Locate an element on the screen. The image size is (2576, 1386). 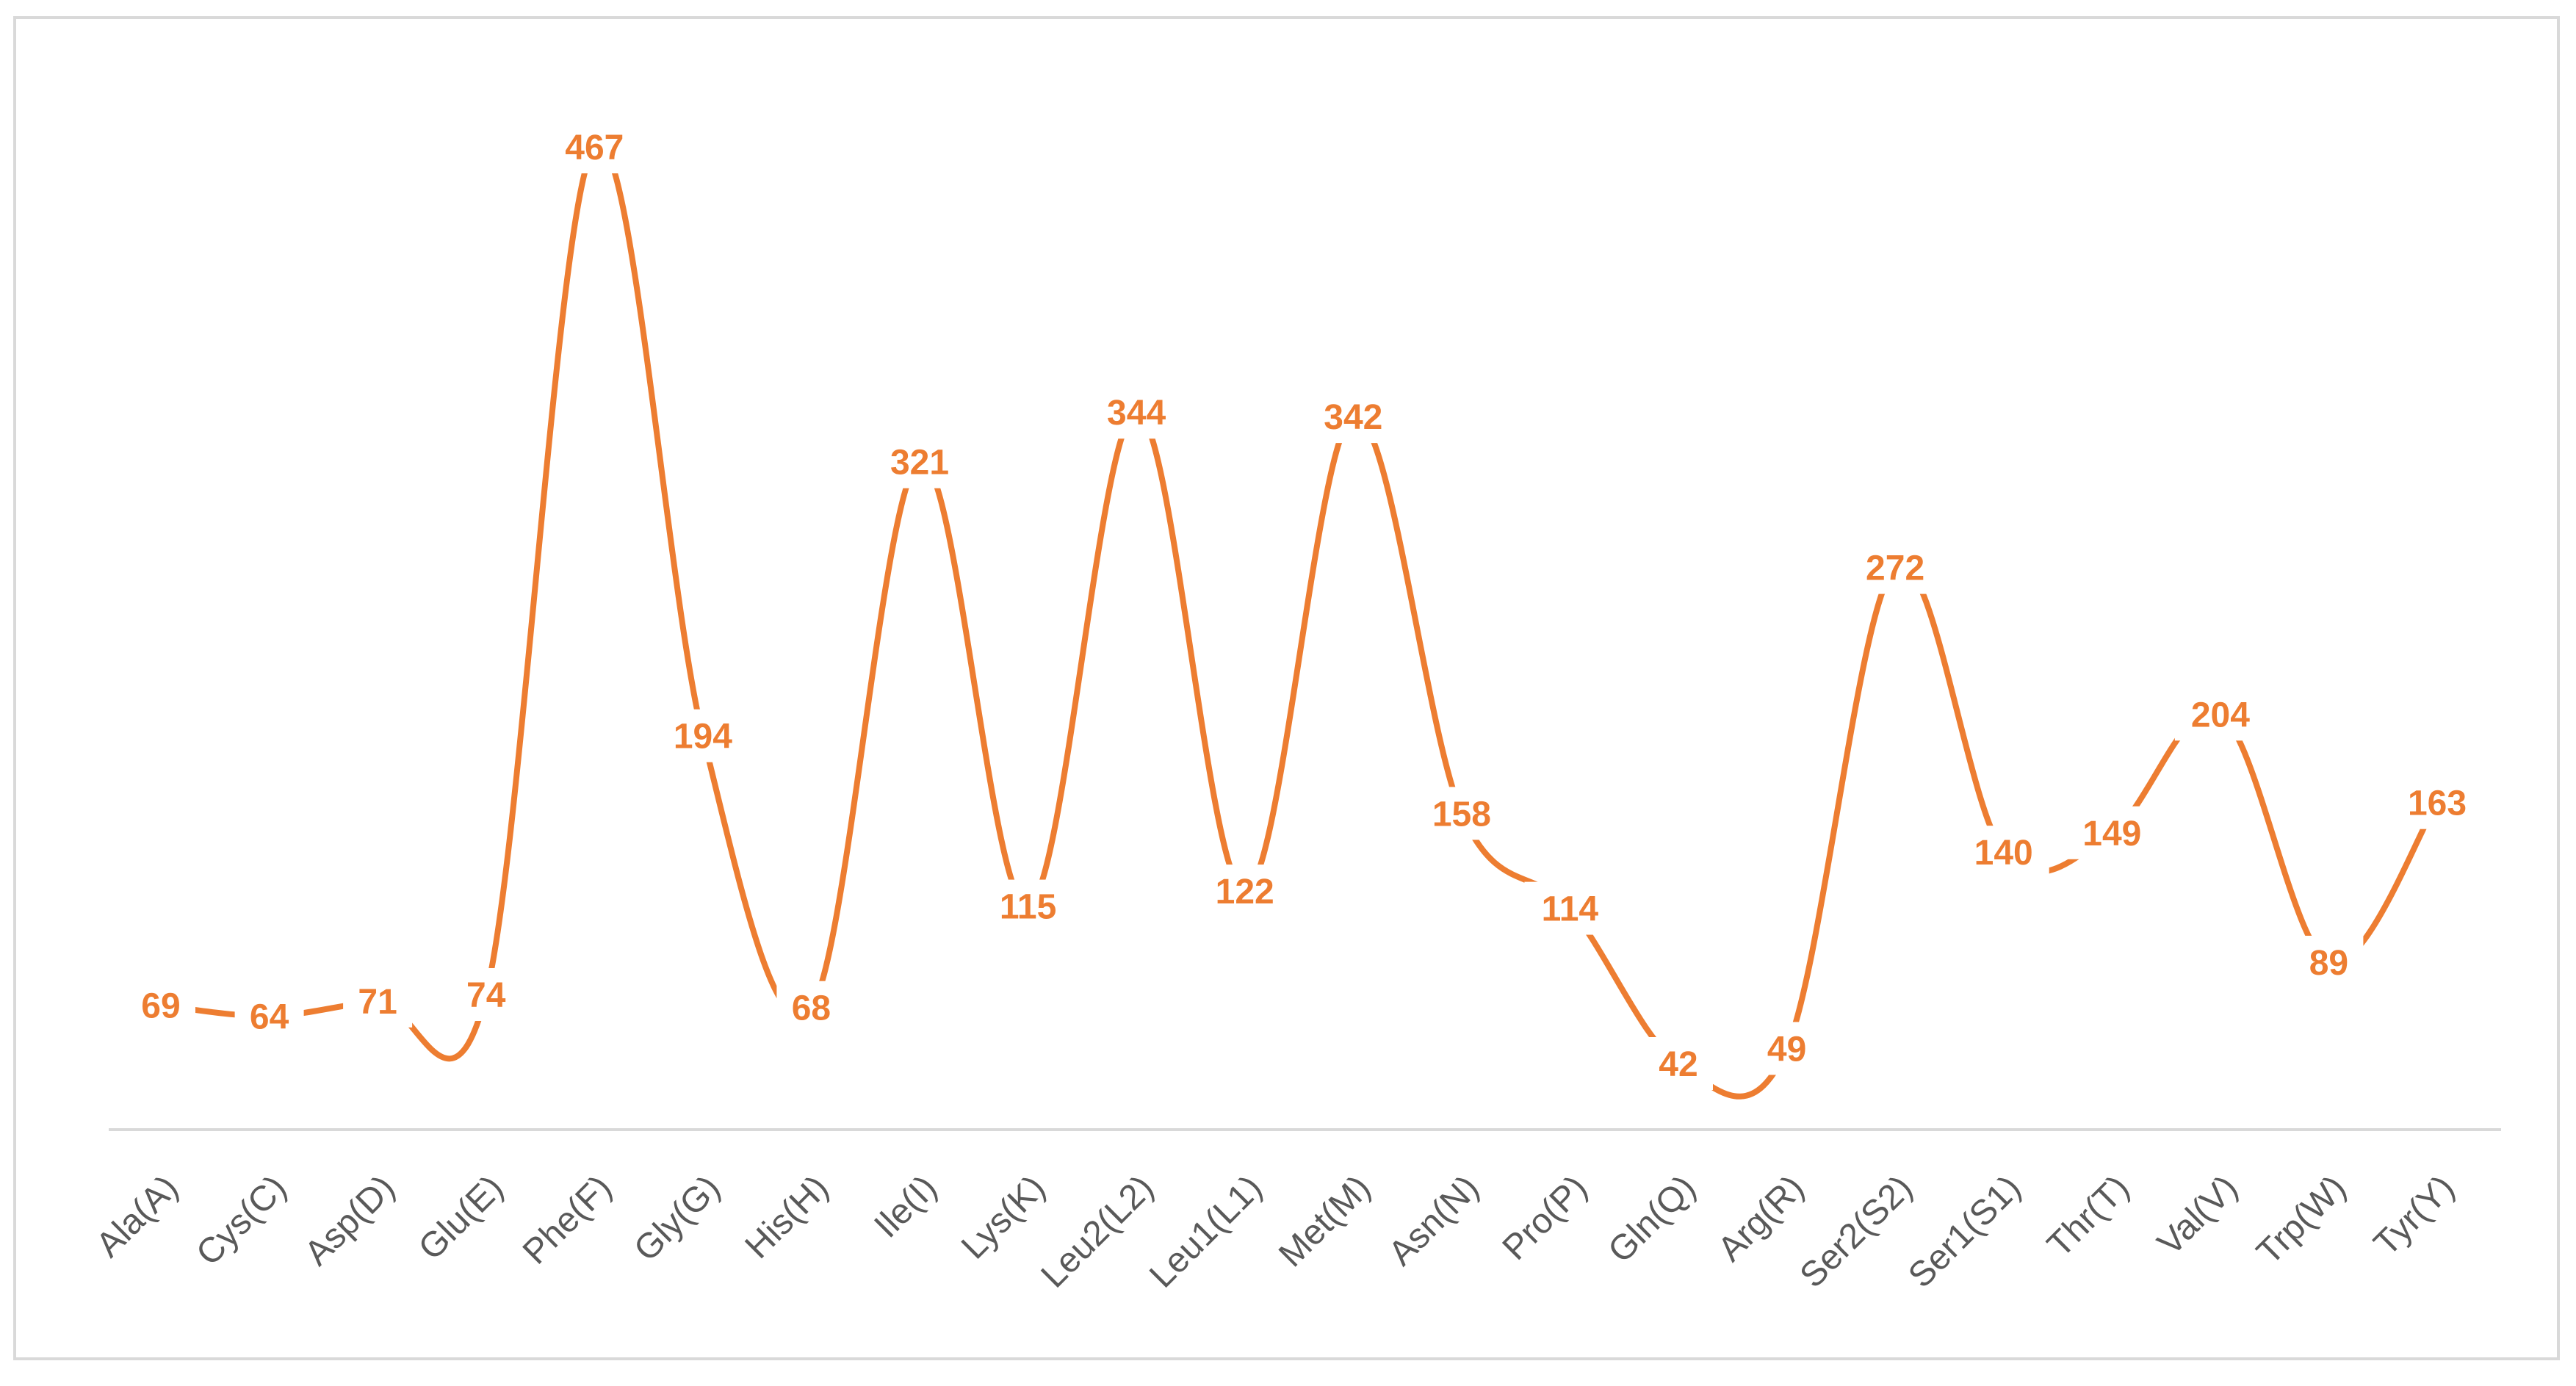
data-label: 140 is located at coordinates (2004, 854).